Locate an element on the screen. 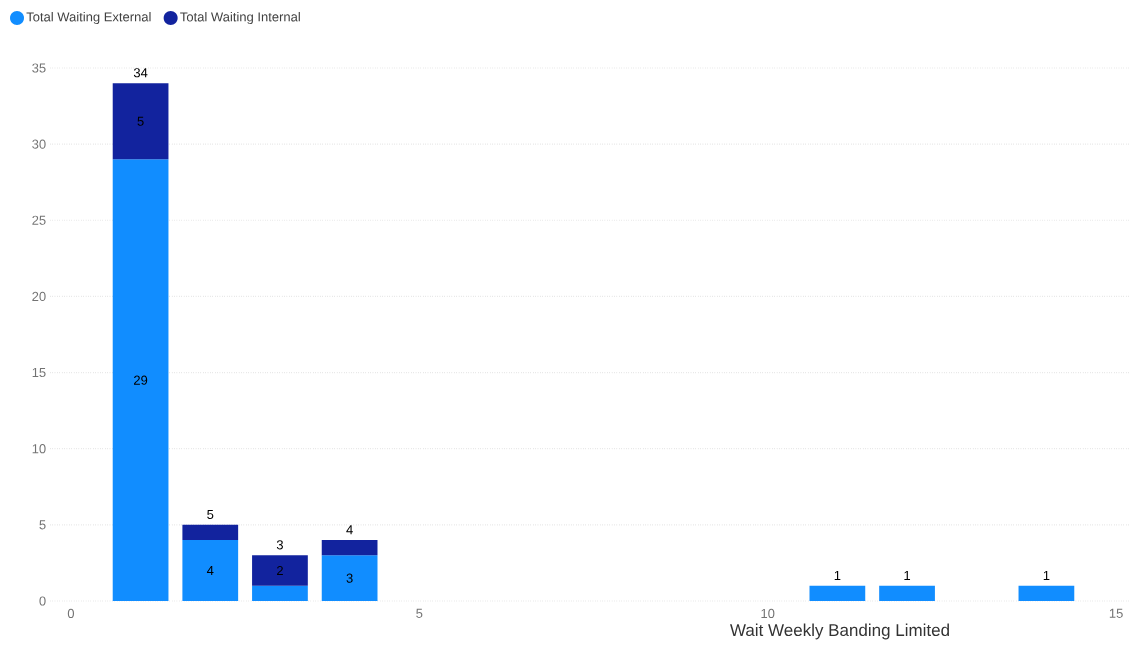  y-tick-label: 5 is located at coordinates (42, 525).